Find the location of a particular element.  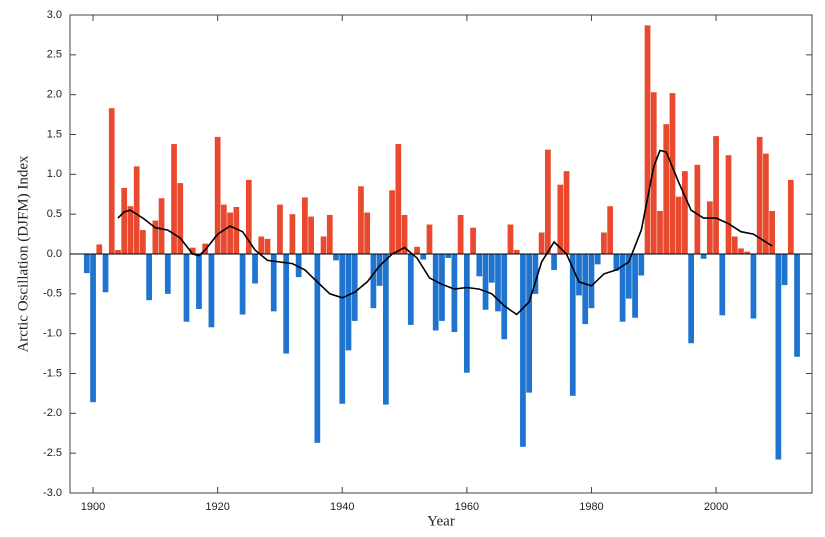

y-tick-label: -2.5 is located at coordinates (52, 453).